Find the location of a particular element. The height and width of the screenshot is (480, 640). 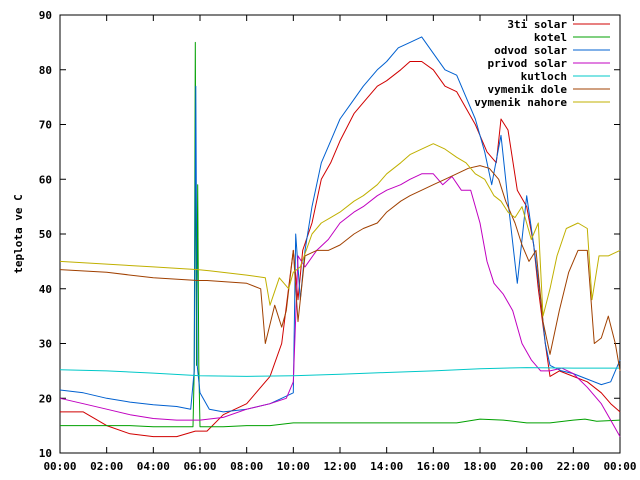

y-tick-label: 80 is located at coordinates (45, 70).